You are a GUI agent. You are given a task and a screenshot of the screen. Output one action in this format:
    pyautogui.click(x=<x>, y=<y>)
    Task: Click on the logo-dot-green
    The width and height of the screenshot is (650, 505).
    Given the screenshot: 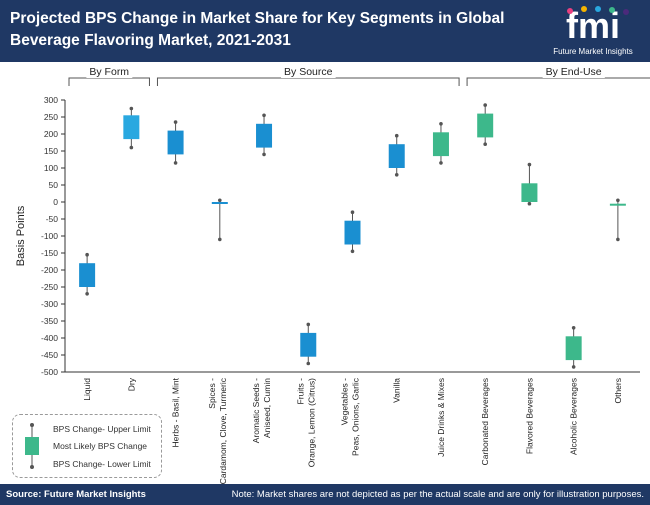 What is the action you would take?
    pyautogui.click(x=612, y=10)
    